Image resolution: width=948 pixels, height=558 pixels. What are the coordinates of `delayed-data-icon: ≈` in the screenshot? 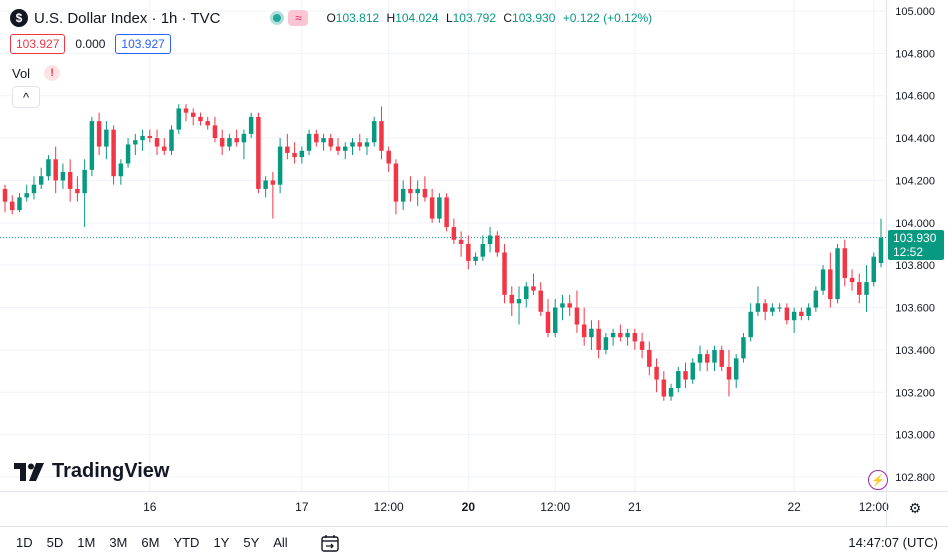 It's located at (298, 18).